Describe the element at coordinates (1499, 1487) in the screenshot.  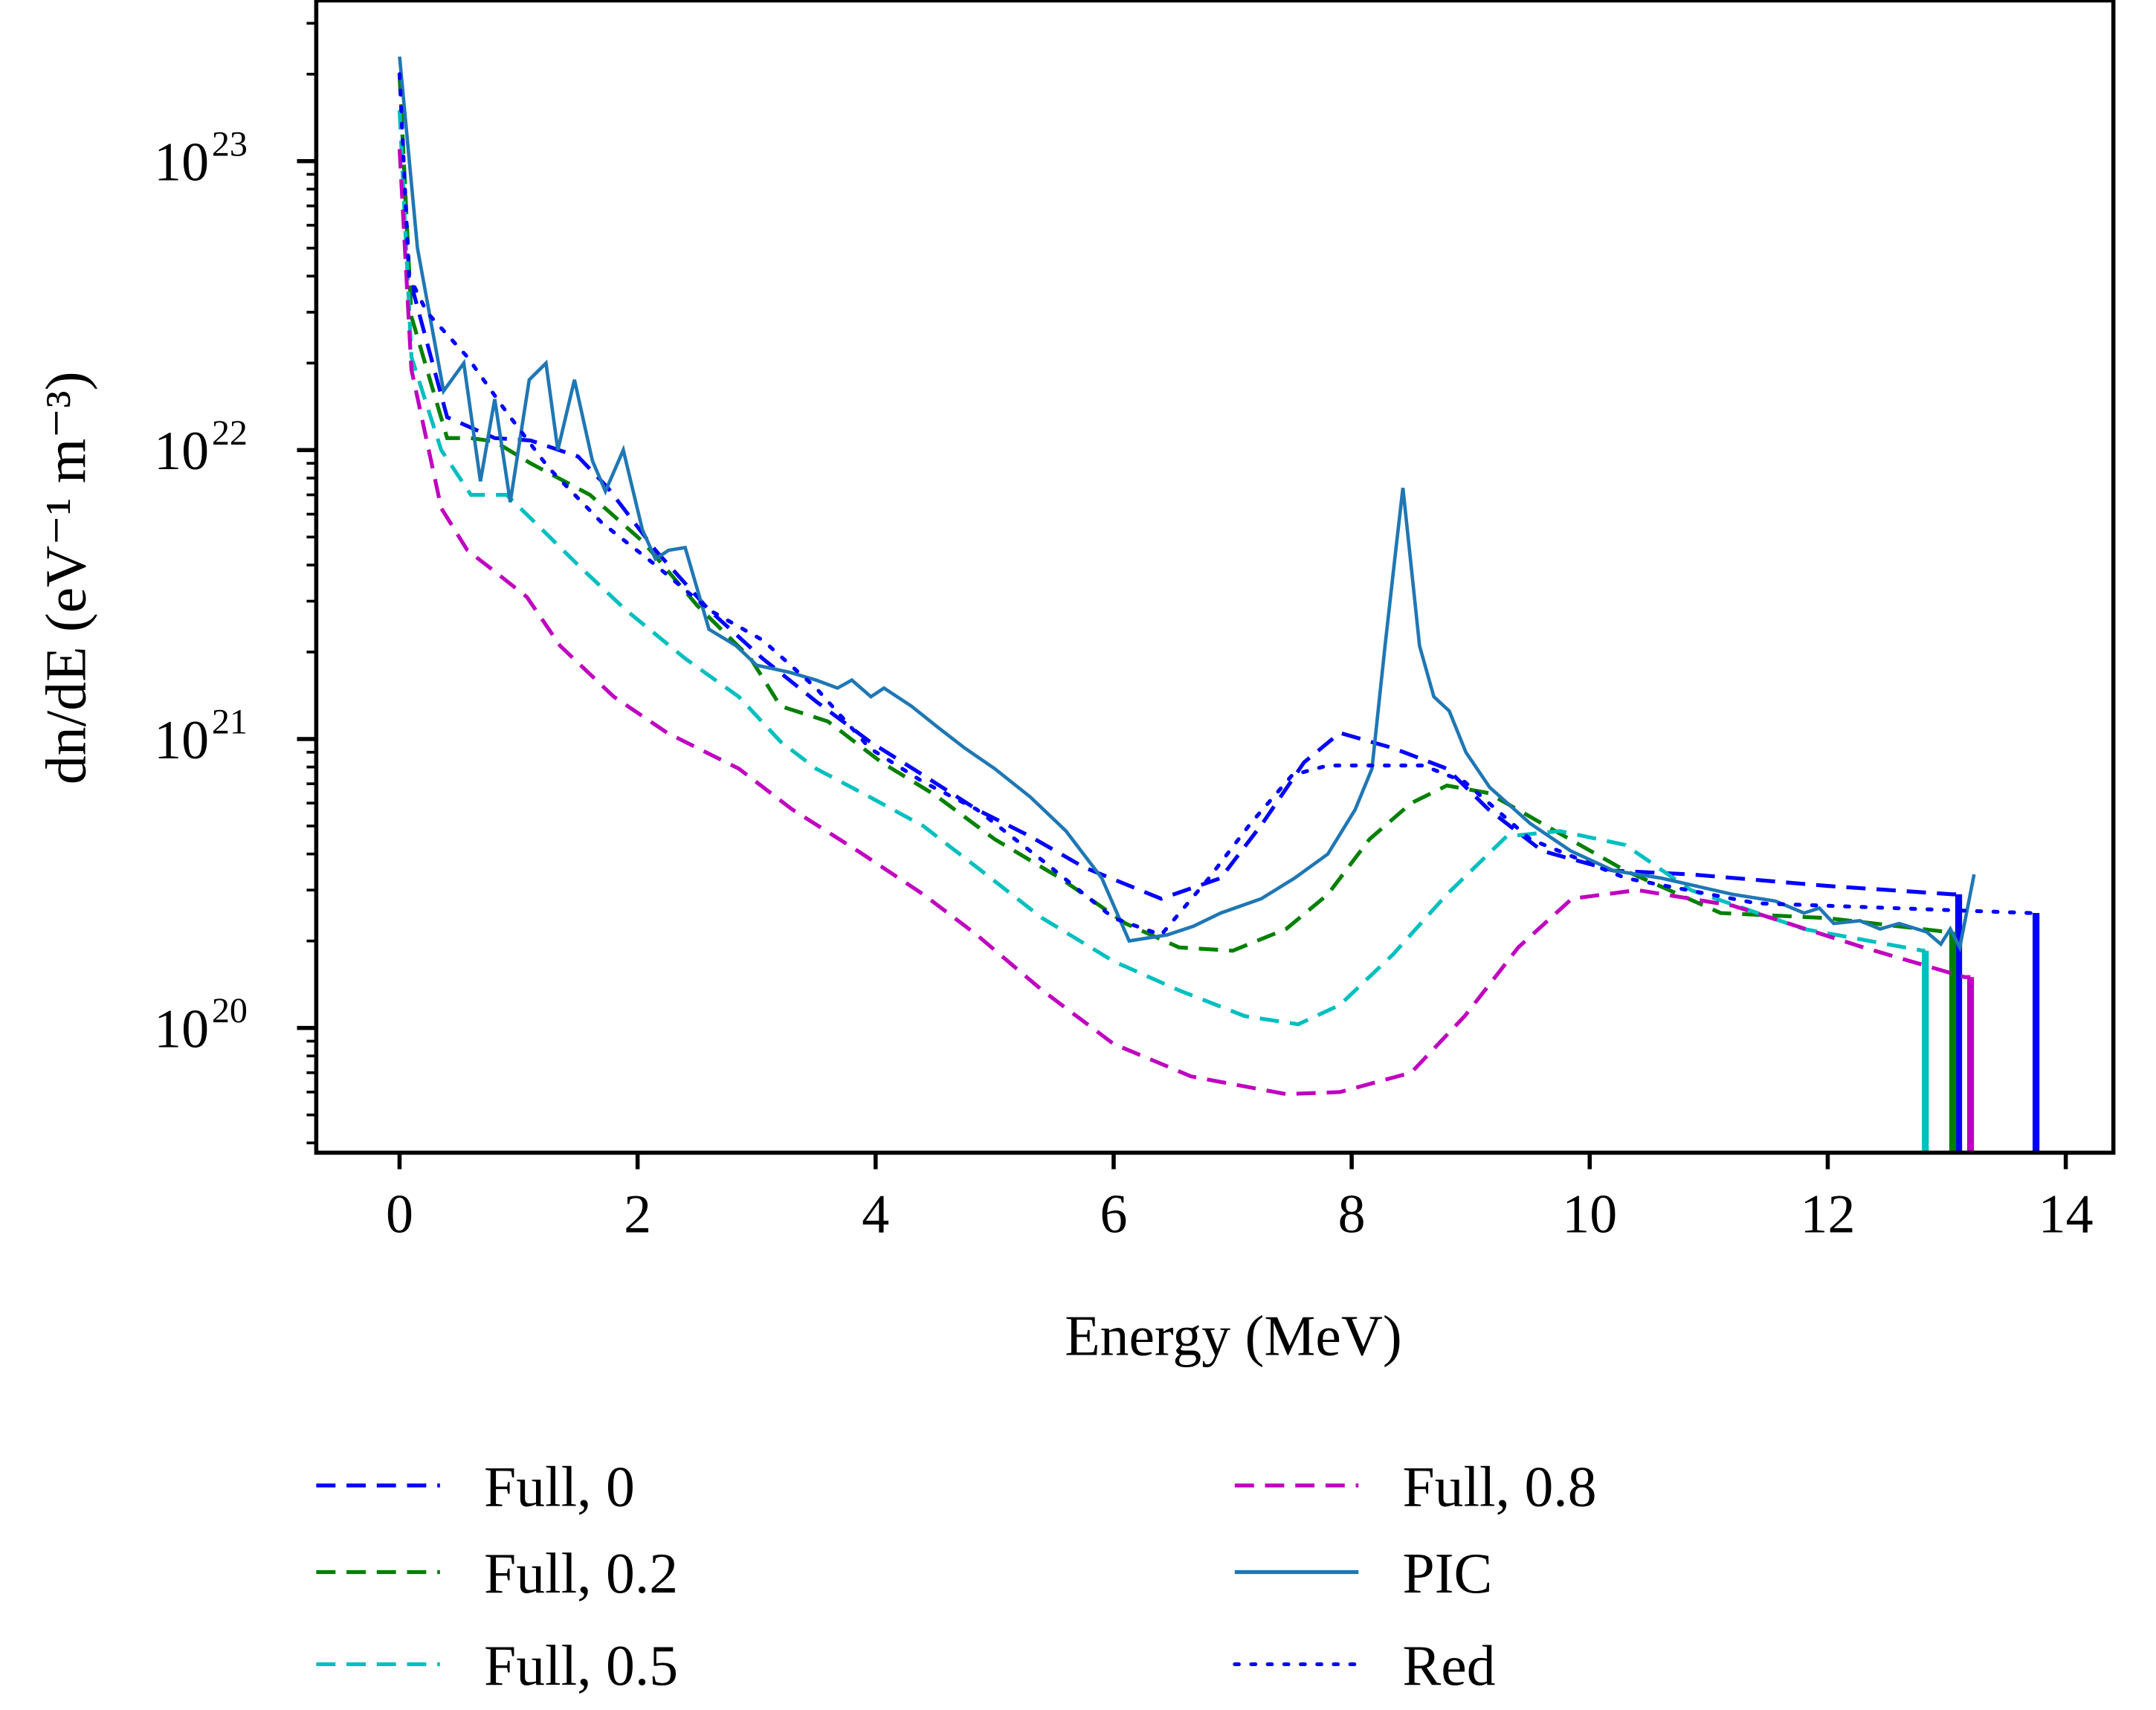
I see `legend-label: Full, 0.8` at that location.